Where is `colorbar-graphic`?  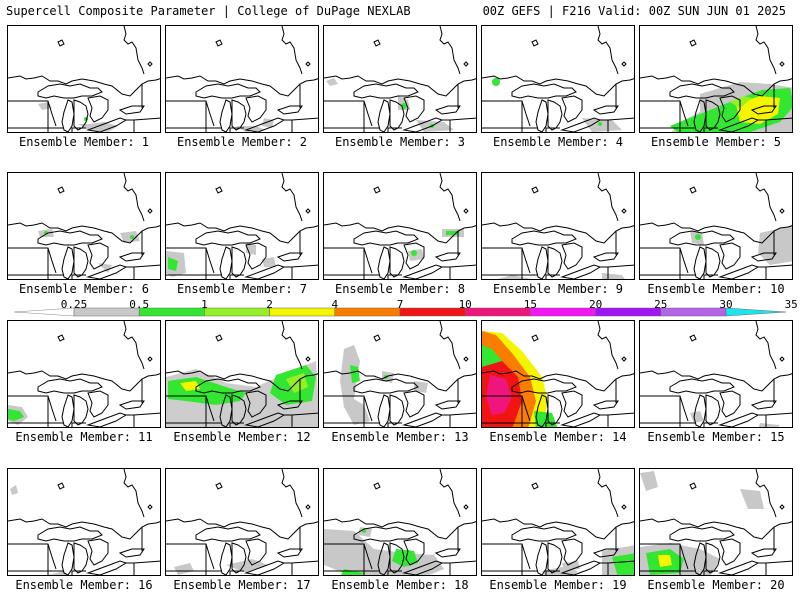
colorbar-graphic is located at coordinates (400, 312).